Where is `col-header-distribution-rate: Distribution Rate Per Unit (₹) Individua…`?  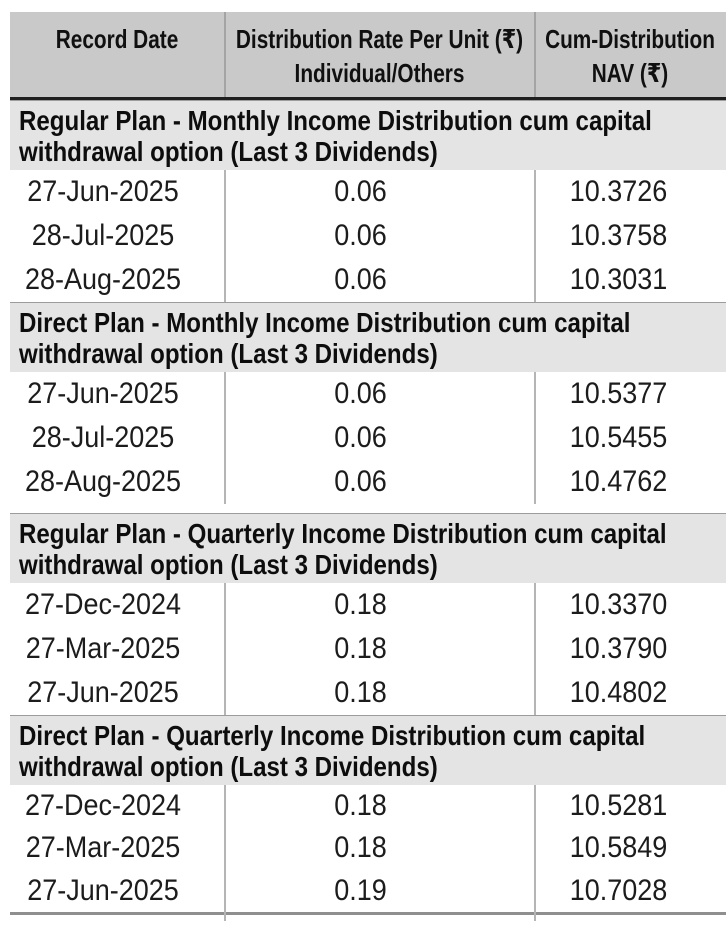
col-header-distribution-rate: Distribution Rate Per Unit (₹) Individua… is located at coordinates (381, 54).